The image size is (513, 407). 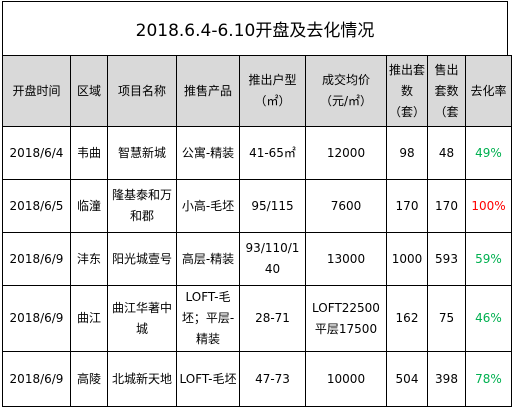 What do you see at coordinates (446, 153) in the screenshot?
I see `cell-sold: 48` at bounding box center [446, 153].